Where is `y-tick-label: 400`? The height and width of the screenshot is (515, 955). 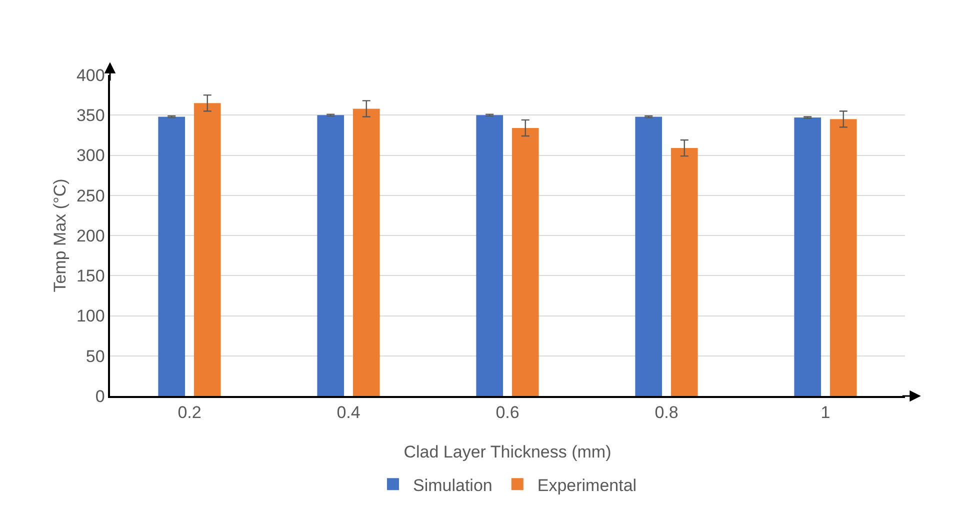
y-tick-label: 400 is located at coordinates (90, 75).